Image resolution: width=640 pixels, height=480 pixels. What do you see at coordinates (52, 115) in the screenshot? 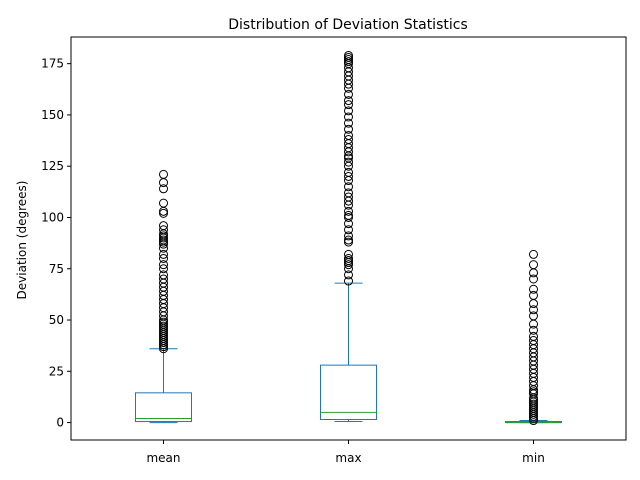
I see `y-tick-label: 150` at bounding box center [52, 115].